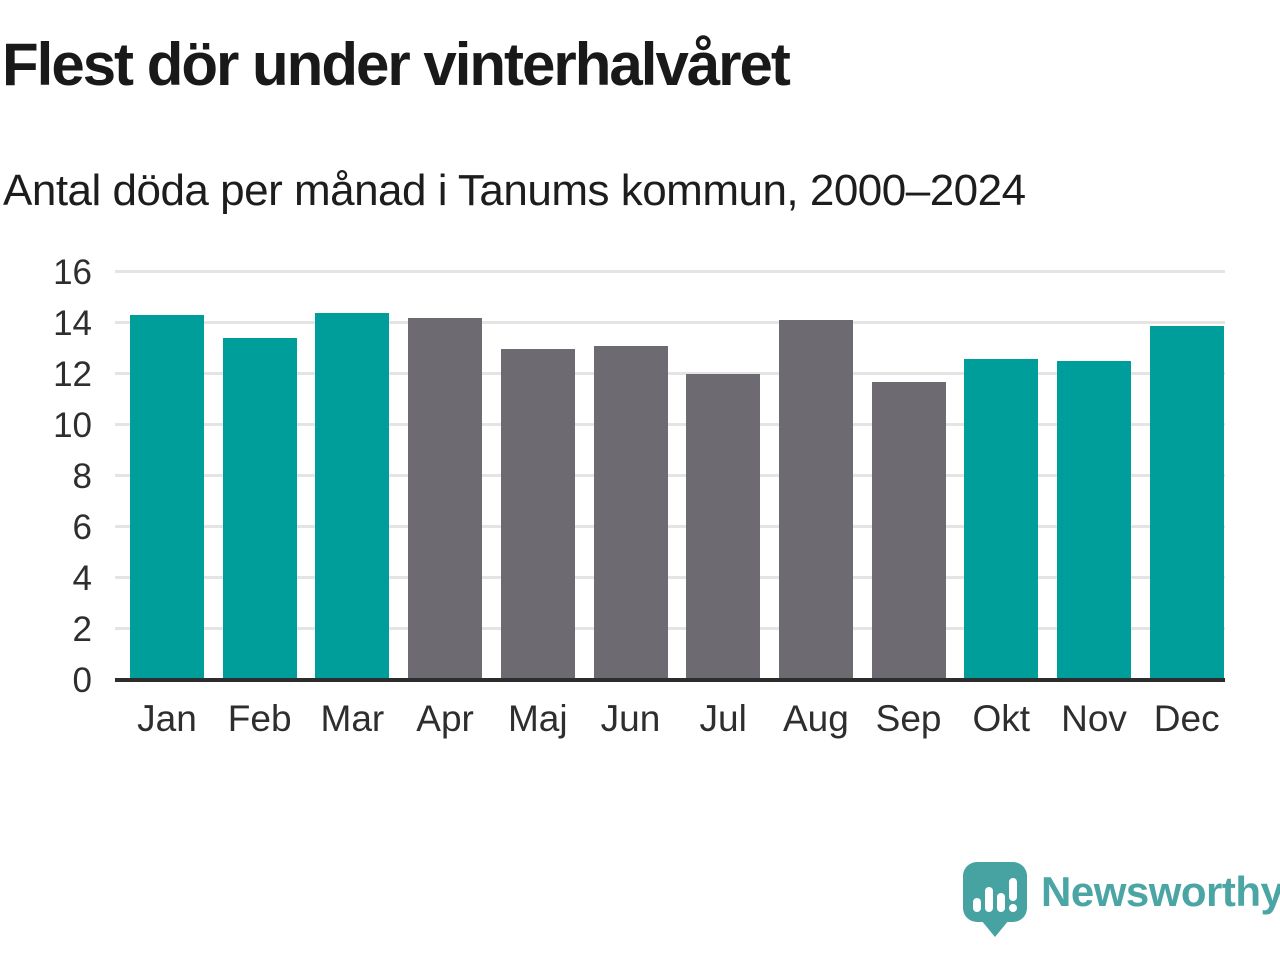 This screenshot has height=960, width=1280. Describe the element at coordinates (815, 718) in the screenshot. I see `x-tick-label-aug: Aug` at that location.